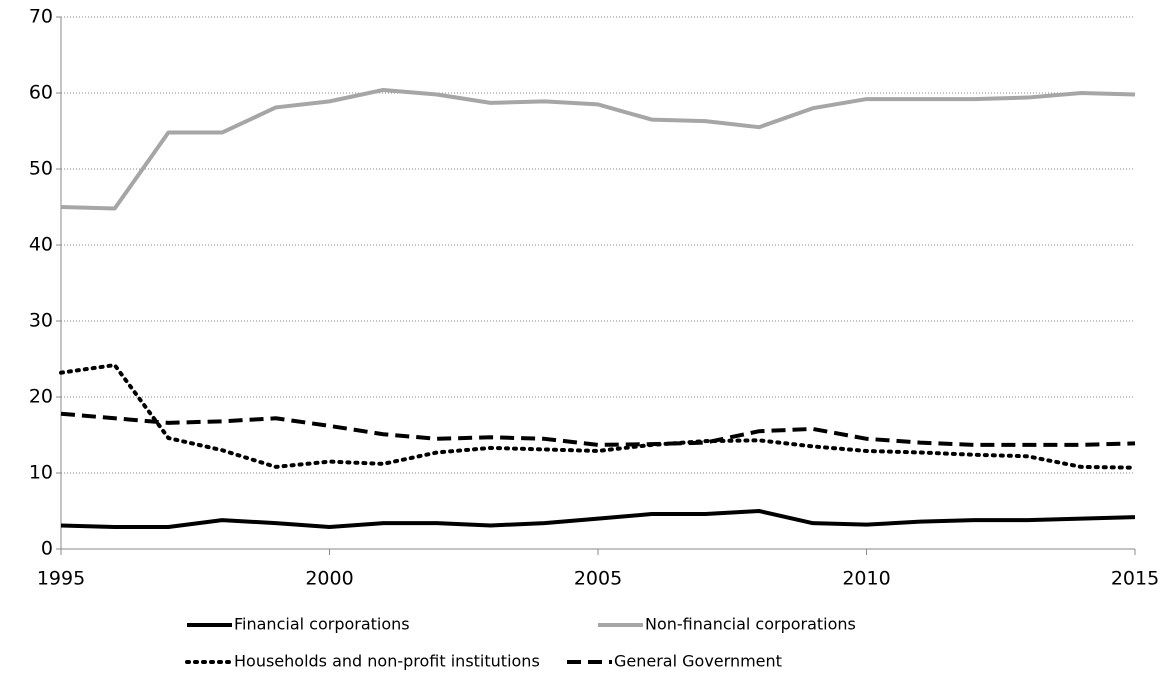  What do you see at coordinates (329, 579) in the screenshot?
I see `x-tick-label: 2000` at bounding box center [329, 579].